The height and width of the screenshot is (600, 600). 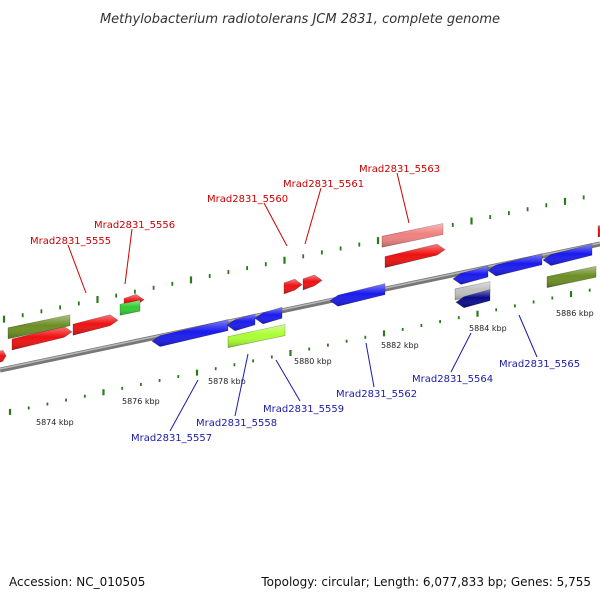 I want to click on accession-text: Accession: NC_010505, so click(x=77, y=582).